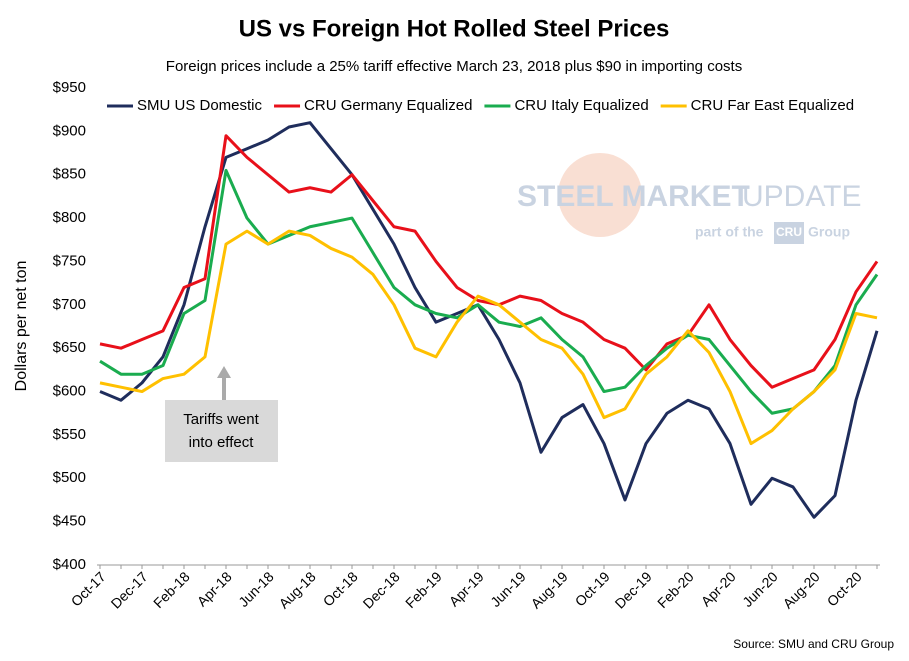  Describe the element at coordinates (508, 589) in the screenshot. I see `x-tick-label: Jun-19` at that location.